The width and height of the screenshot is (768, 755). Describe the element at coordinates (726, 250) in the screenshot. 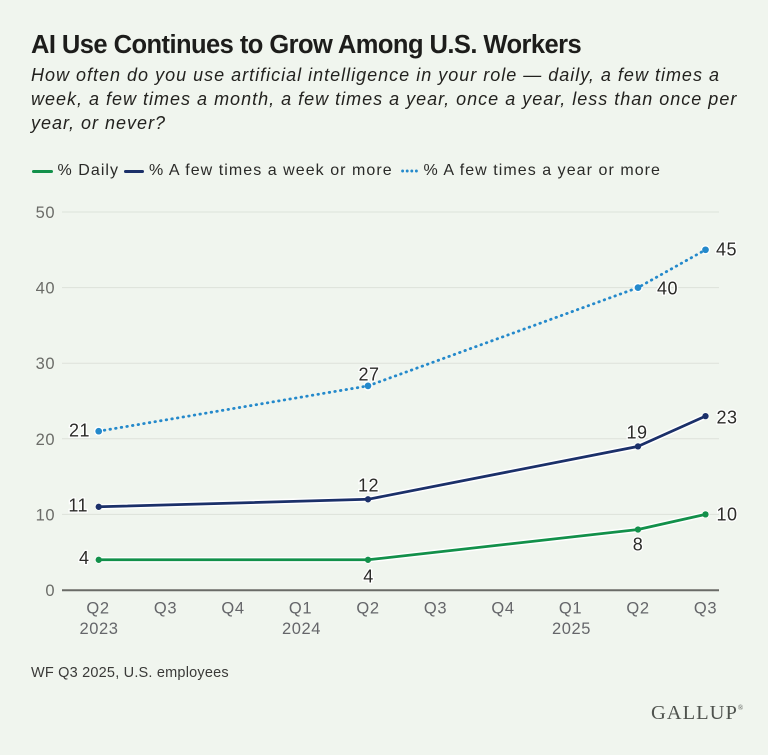

I see `svg-text: 45` at that location.